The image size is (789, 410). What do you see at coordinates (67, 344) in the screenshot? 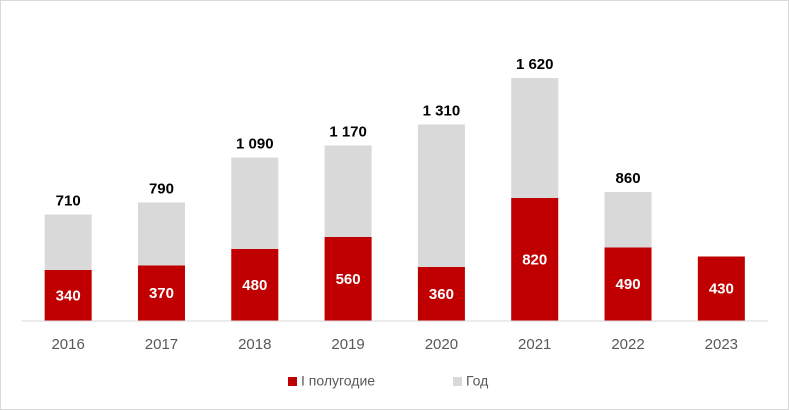
I see `x-tick-label: 2016` at bounding box center [67, 344].